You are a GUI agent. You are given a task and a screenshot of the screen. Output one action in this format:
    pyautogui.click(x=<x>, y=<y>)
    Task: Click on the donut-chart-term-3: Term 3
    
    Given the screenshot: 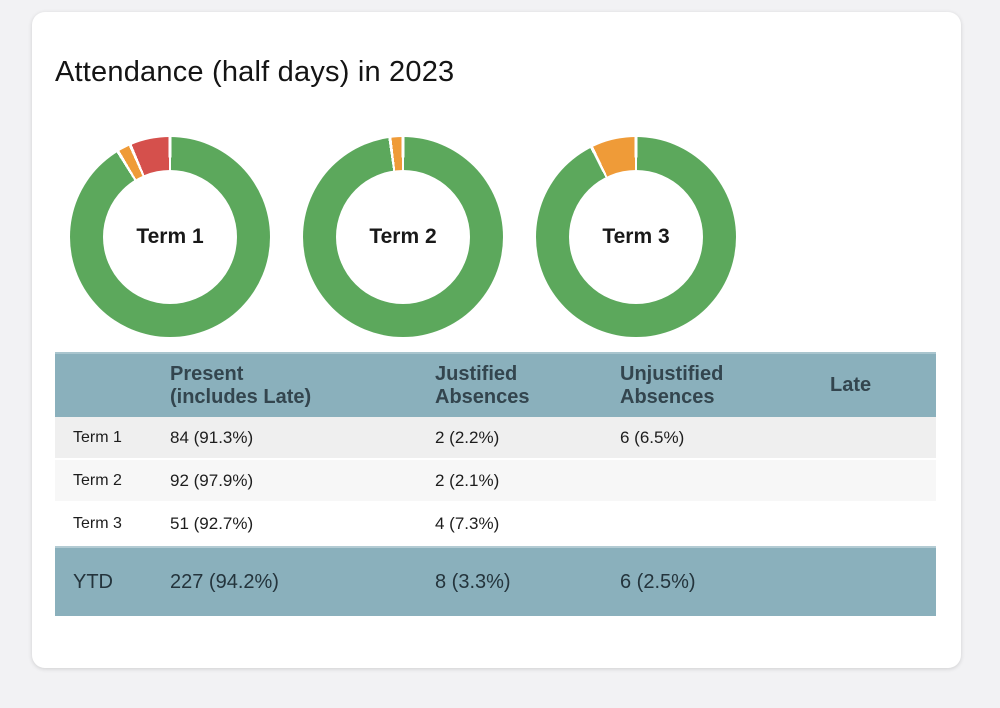 What is the action you would take?
    pyautogui.click(x=636, y=237)
    